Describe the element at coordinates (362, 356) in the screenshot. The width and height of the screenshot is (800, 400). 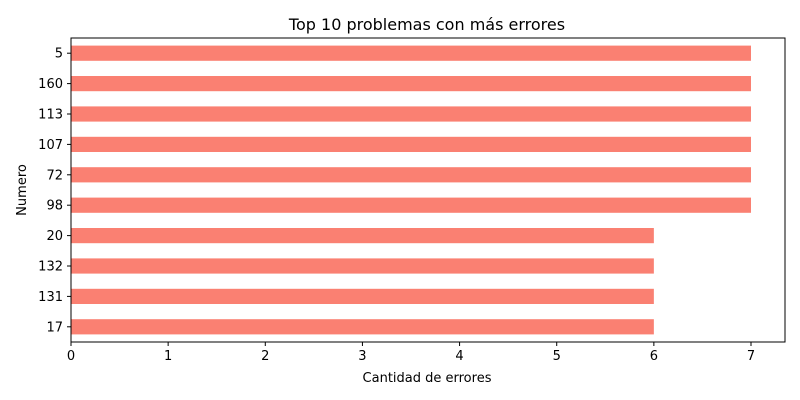
I see `x-tick-label: 3` at that location.